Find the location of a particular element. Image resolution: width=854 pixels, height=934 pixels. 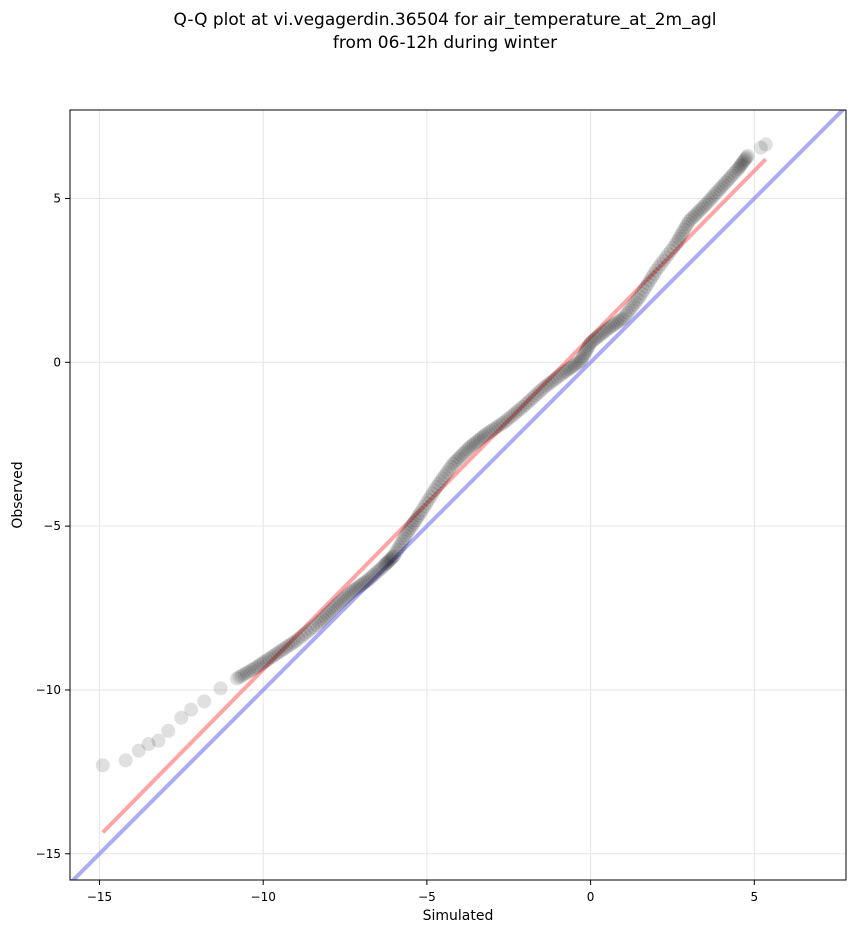

x-tick-label: 5 is located at coordinates (755, 897).